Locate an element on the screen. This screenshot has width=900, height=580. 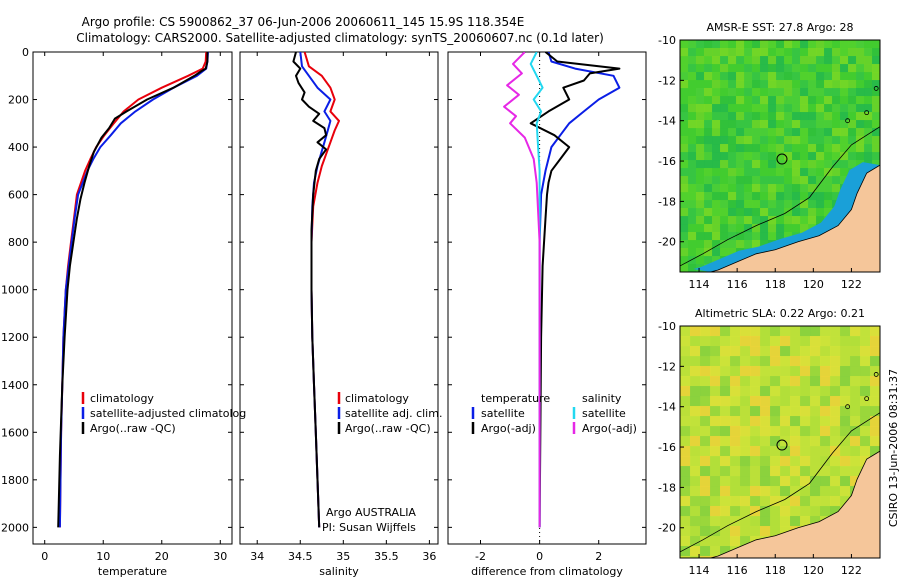
series-group is located at coordinates (562, 290).